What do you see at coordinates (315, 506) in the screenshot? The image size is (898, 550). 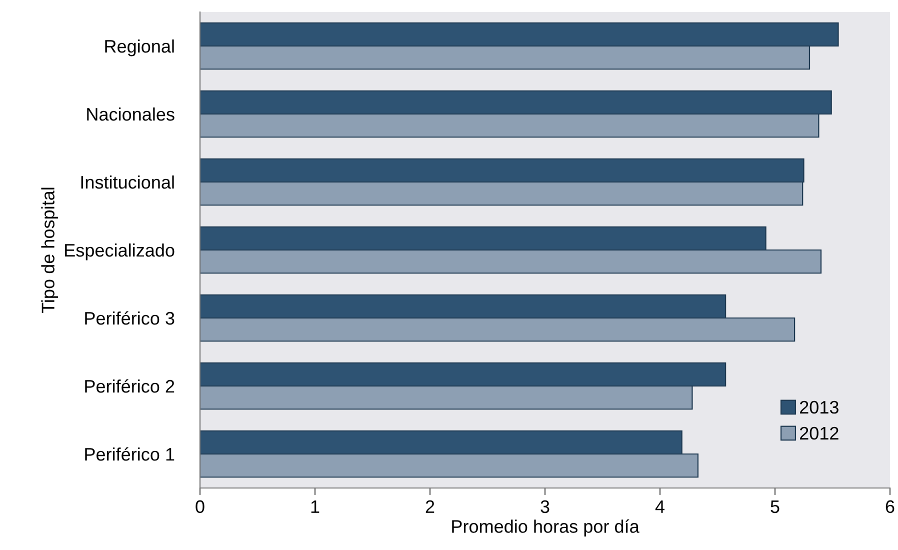 I see `x-tick-label: 1` at bounding box center [315, 506].